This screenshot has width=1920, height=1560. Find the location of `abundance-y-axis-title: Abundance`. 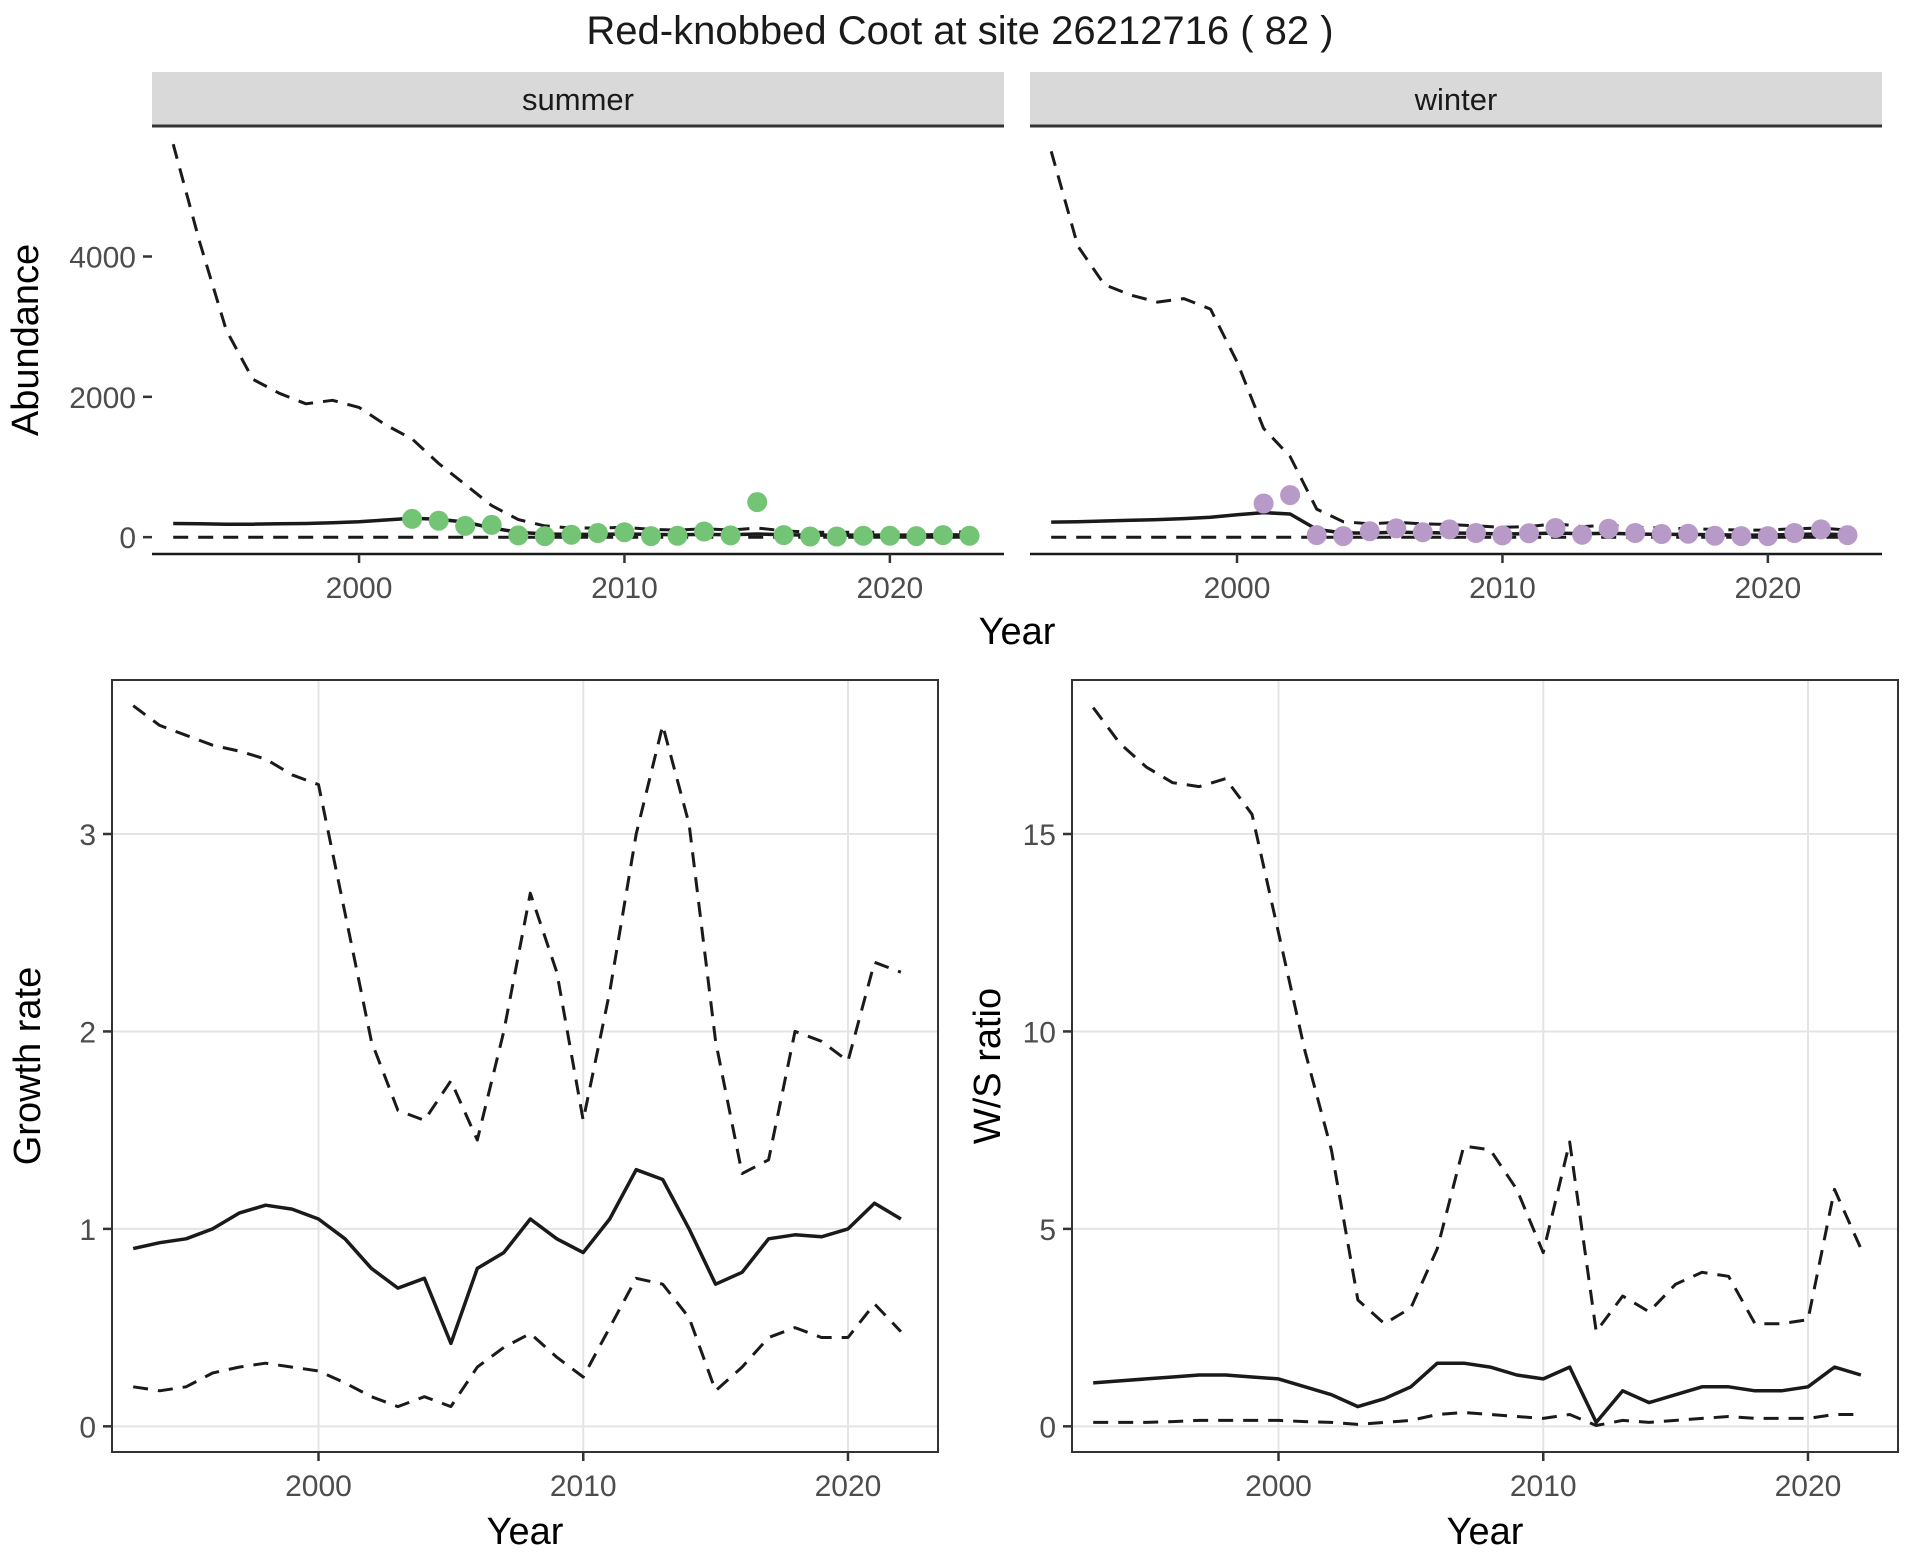

abundance-y-axis-title: Abundance is located at coordinates (26, 340).